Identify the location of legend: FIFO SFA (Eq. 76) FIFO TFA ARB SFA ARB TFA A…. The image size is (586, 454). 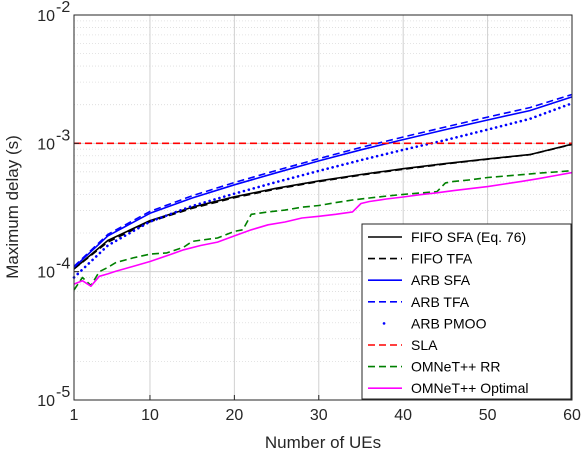
(466, 311).